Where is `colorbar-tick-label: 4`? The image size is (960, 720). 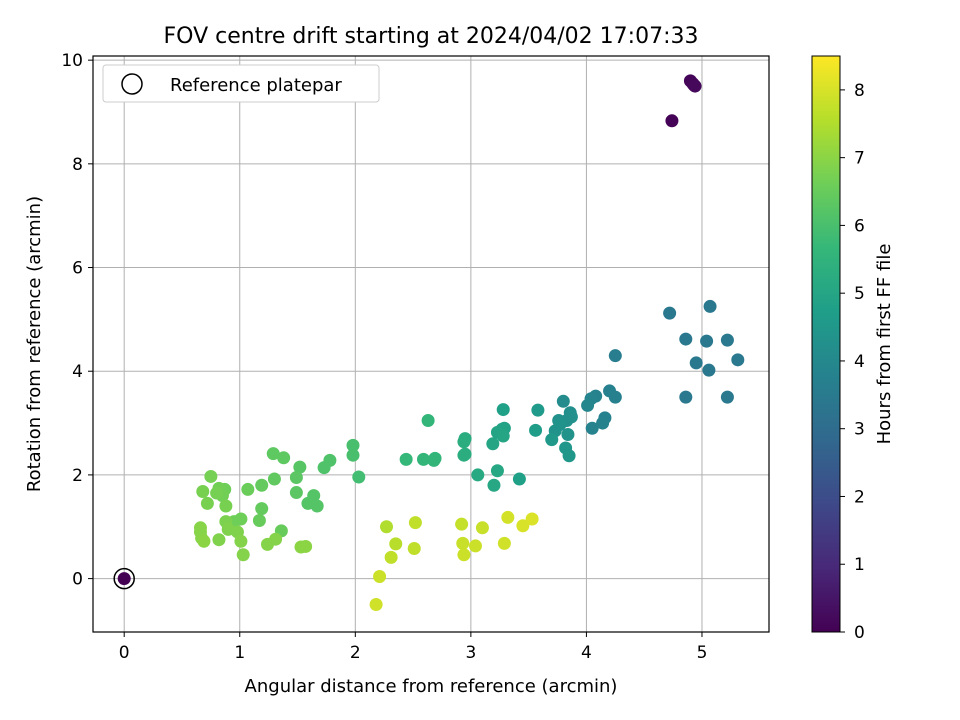 colorbar-tick-label: 4 is located at coordinates (859, 362).